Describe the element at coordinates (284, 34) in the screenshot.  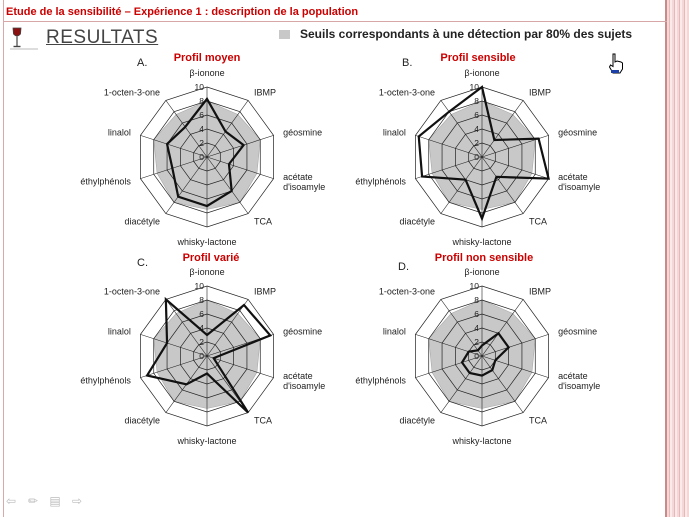
I see `legend-swatch` at that location.